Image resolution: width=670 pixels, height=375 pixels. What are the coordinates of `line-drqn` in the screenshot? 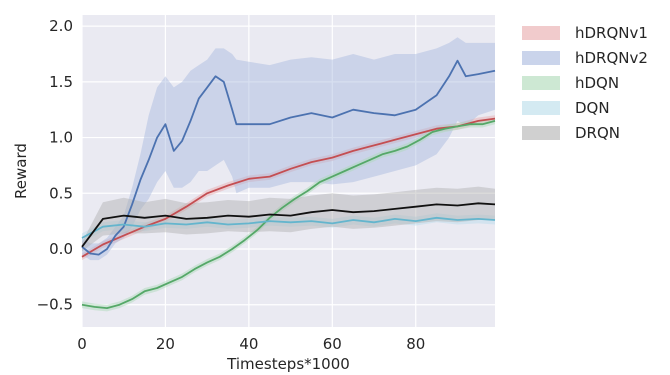 It's located at (288, 225).